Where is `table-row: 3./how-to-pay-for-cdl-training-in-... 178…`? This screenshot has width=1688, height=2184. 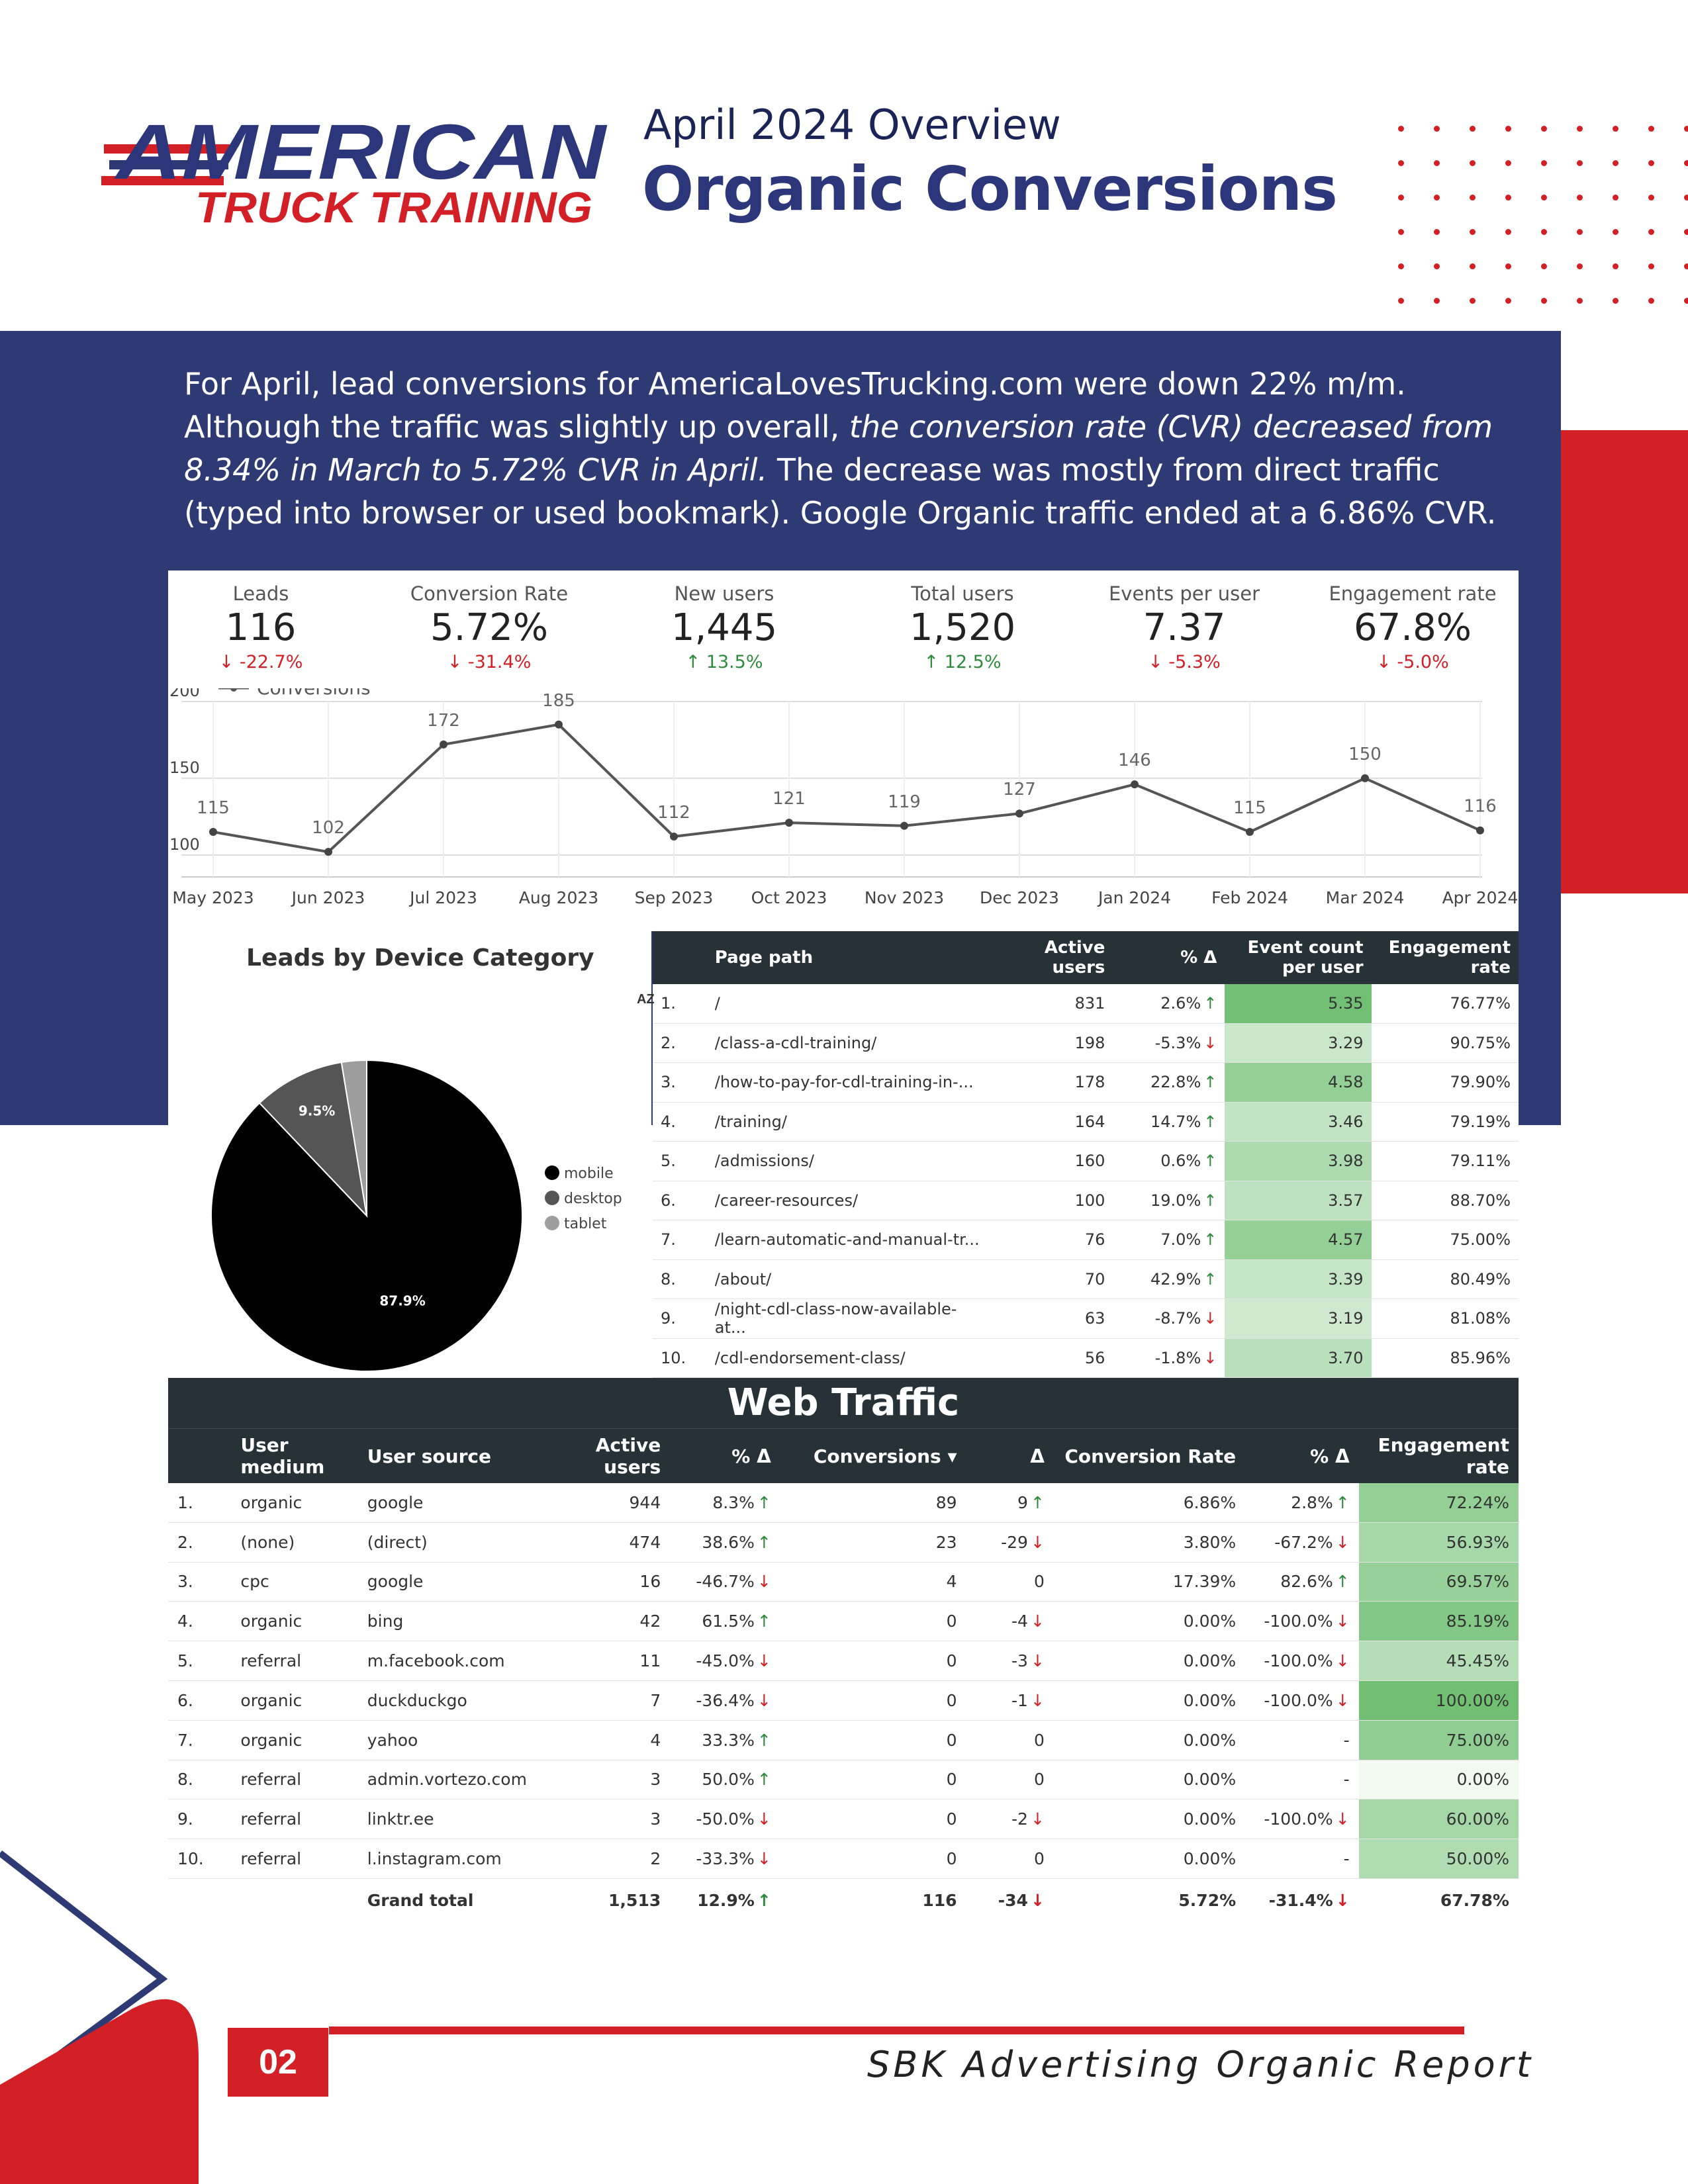 table-row: 3./how-to-pay-for-cdl-training-in-... 178… is located at coordinates (1086, 1082).